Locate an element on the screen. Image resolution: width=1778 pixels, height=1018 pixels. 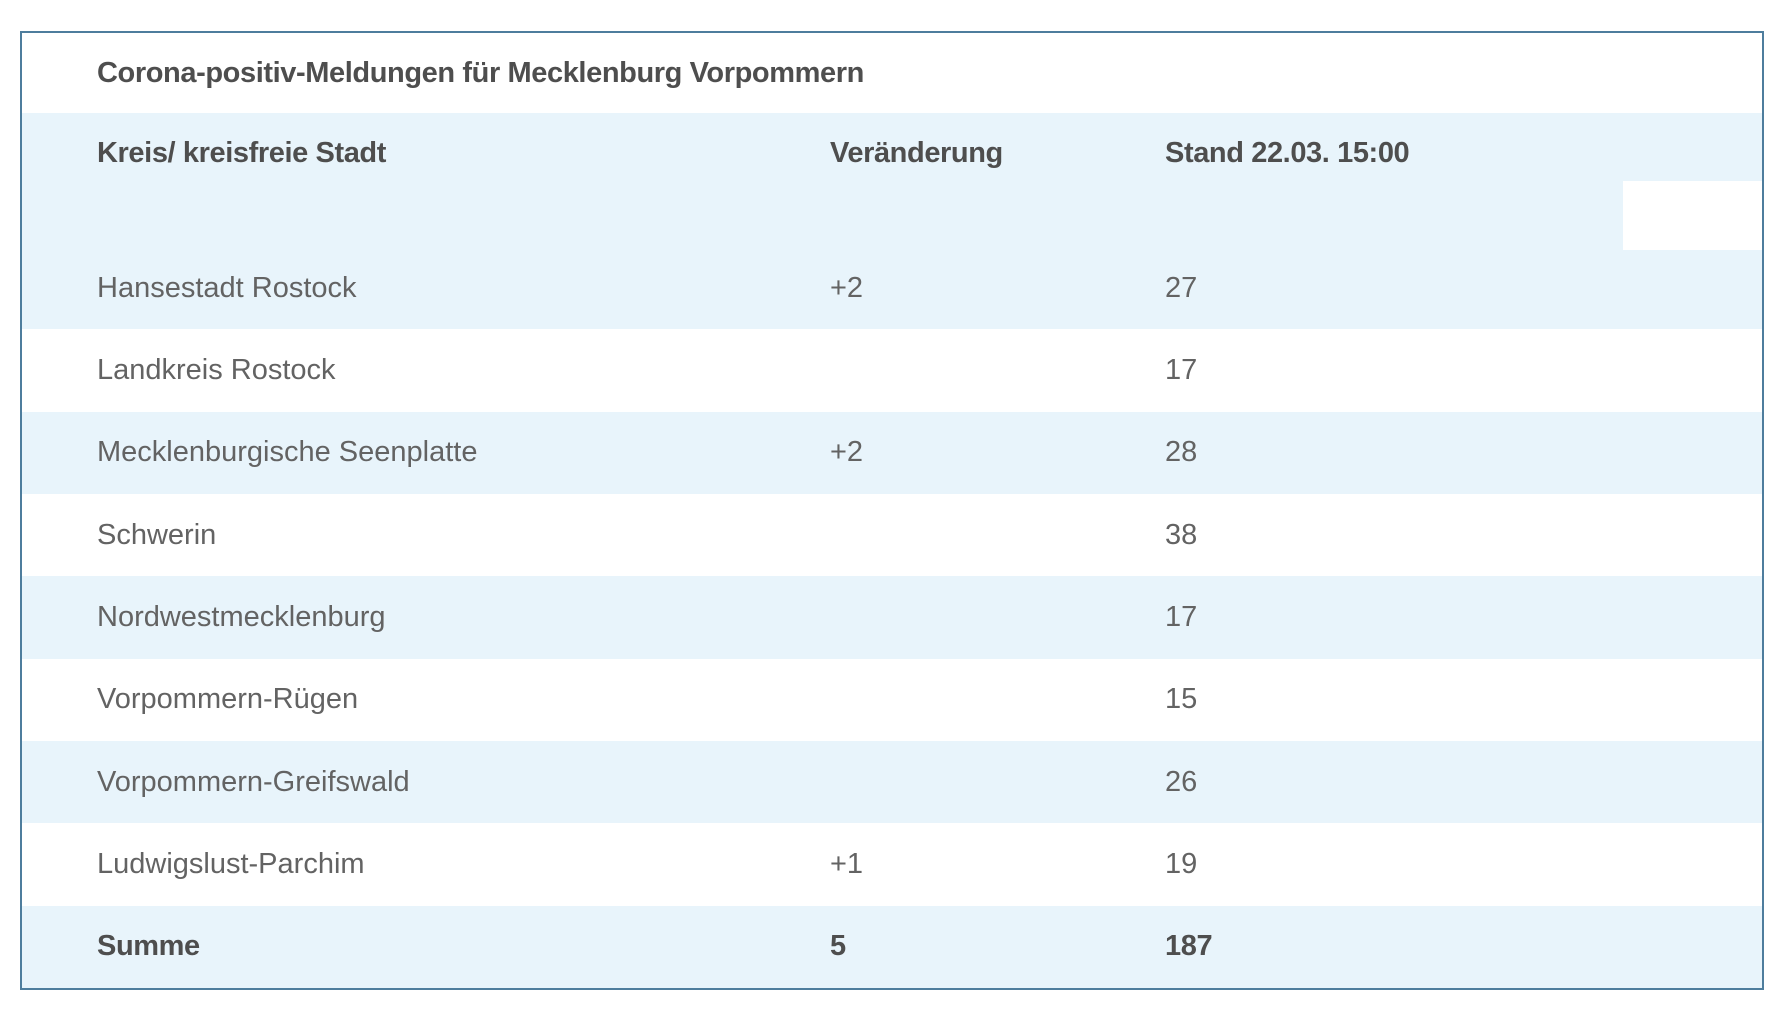
cell-veraenderung: 5 is located at coordinates (838, 946).